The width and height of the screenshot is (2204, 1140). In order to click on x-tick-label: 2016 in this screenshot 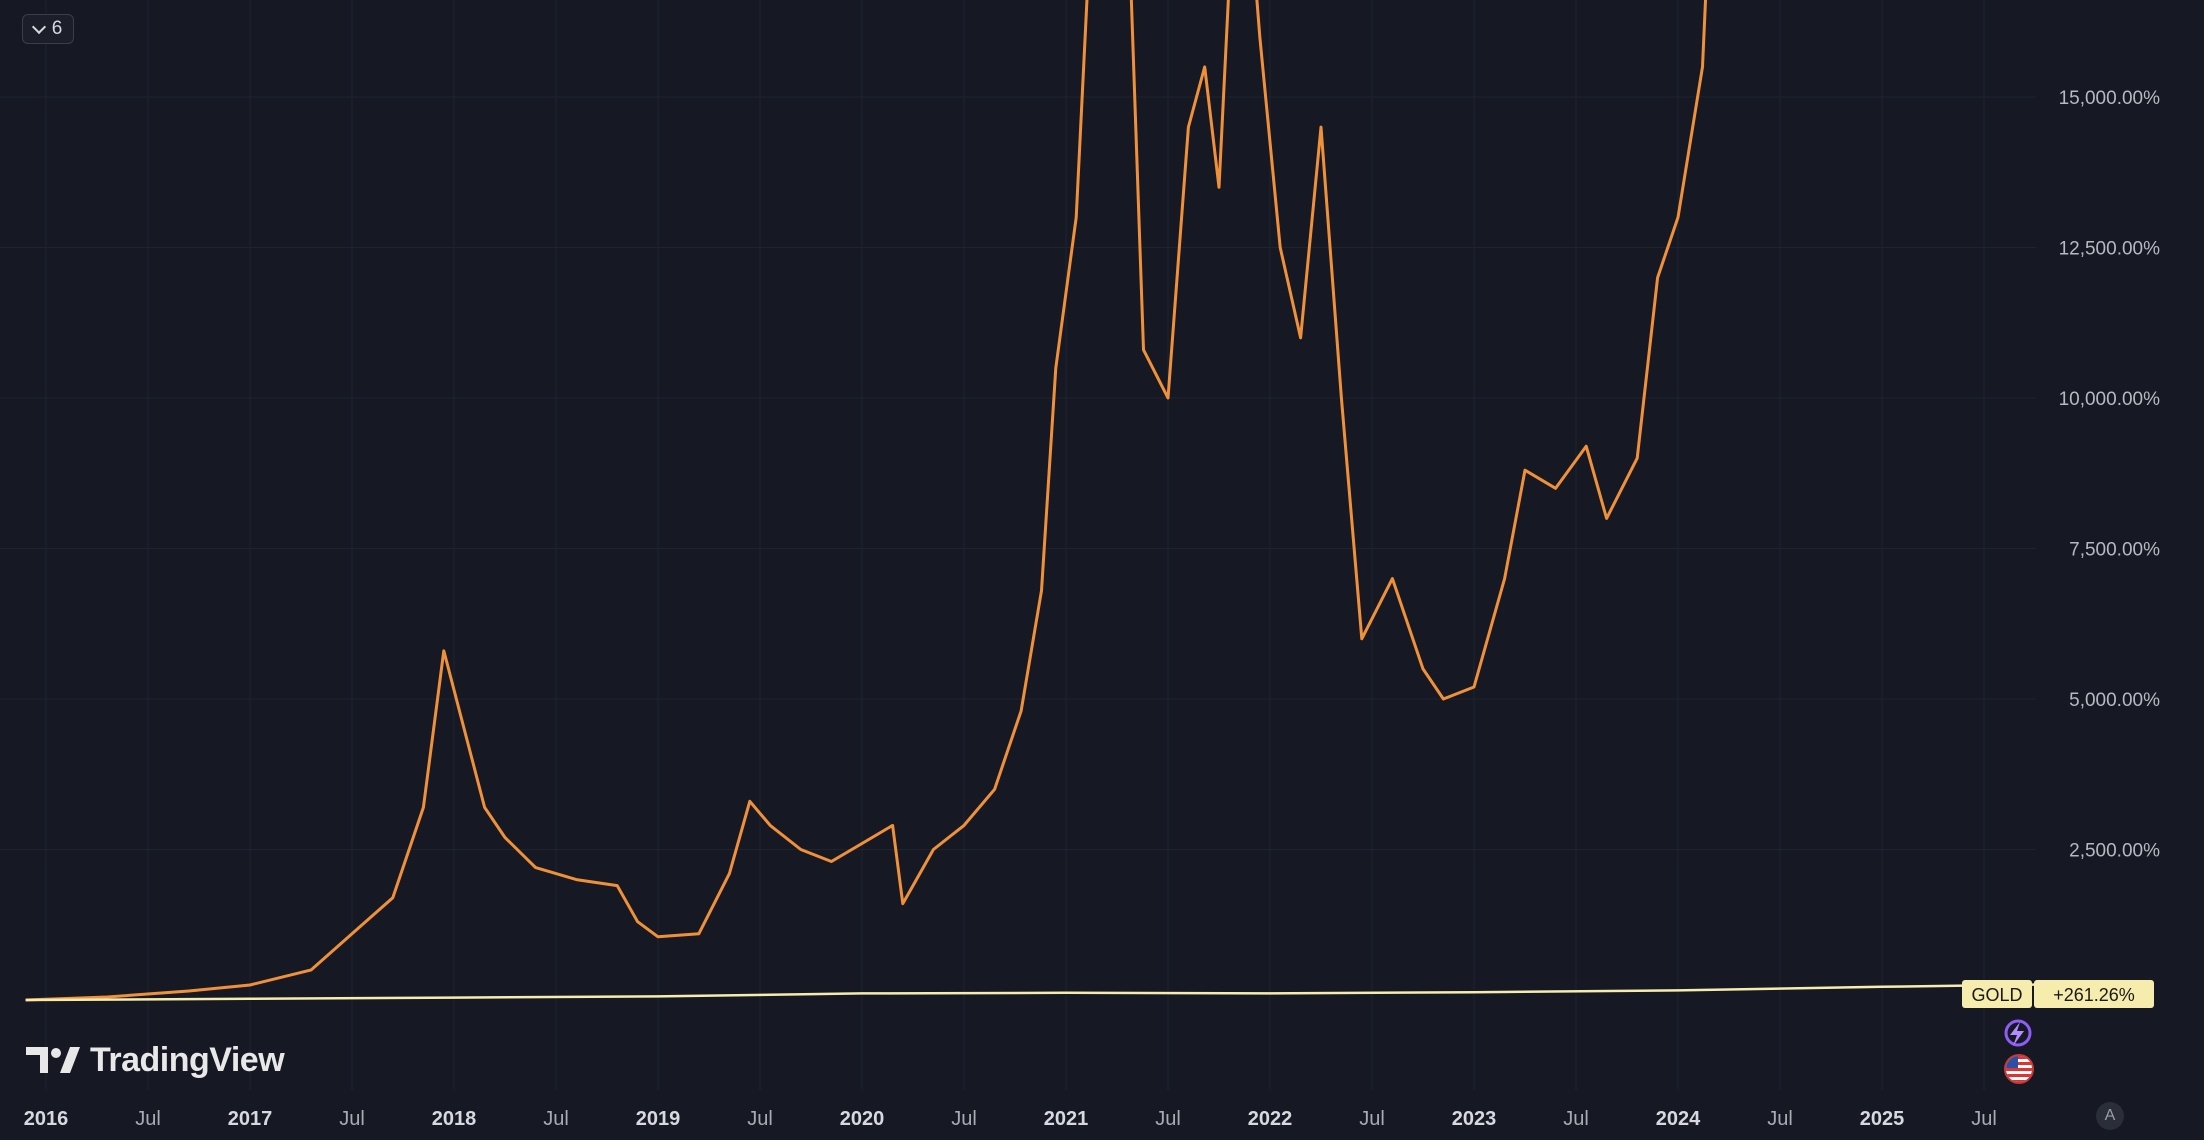, I will do `click(46, 1119)`.